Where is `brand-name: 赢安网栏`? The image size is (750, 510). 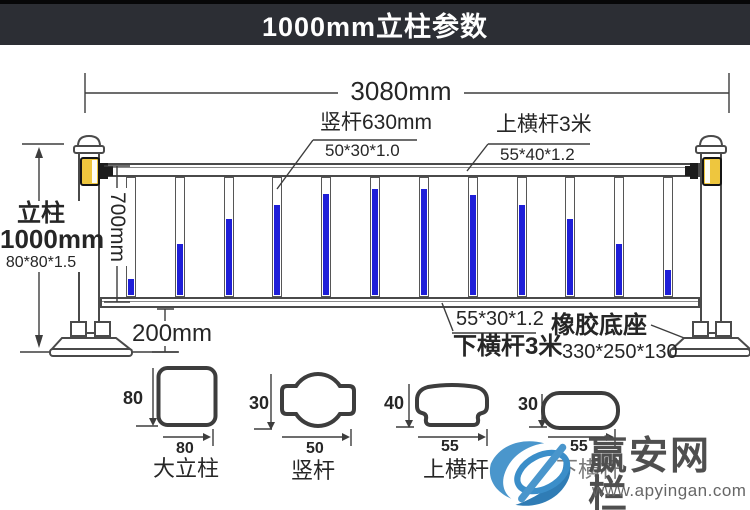 brand-name: 赢安网栏 is located at coordinates (650, 472).